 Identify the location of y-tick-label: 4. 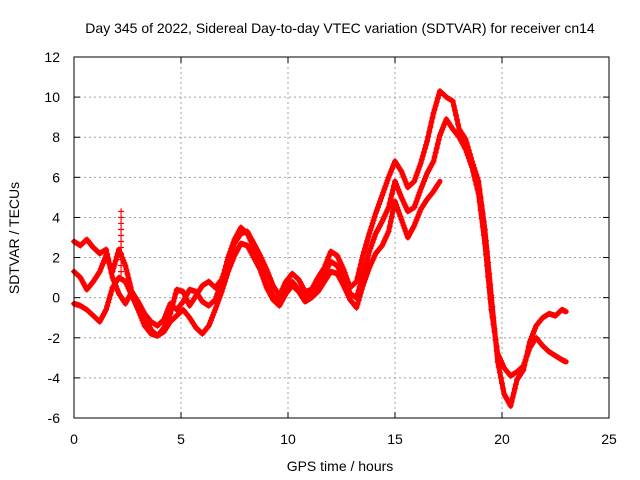
(56, 217).